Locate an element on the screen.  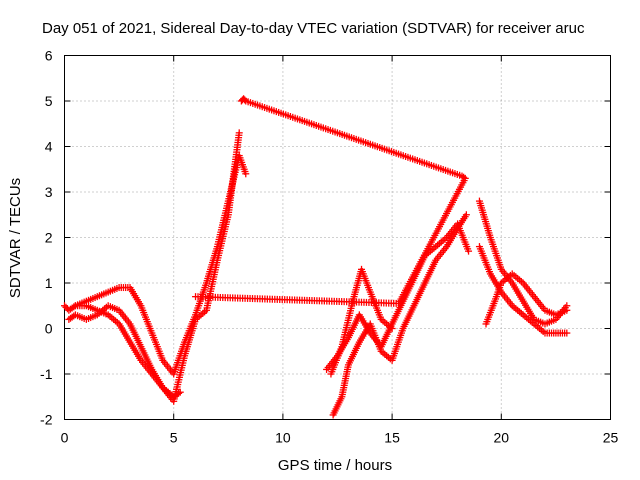
y-tick-label: 0 is located at coordinates (49, 329).